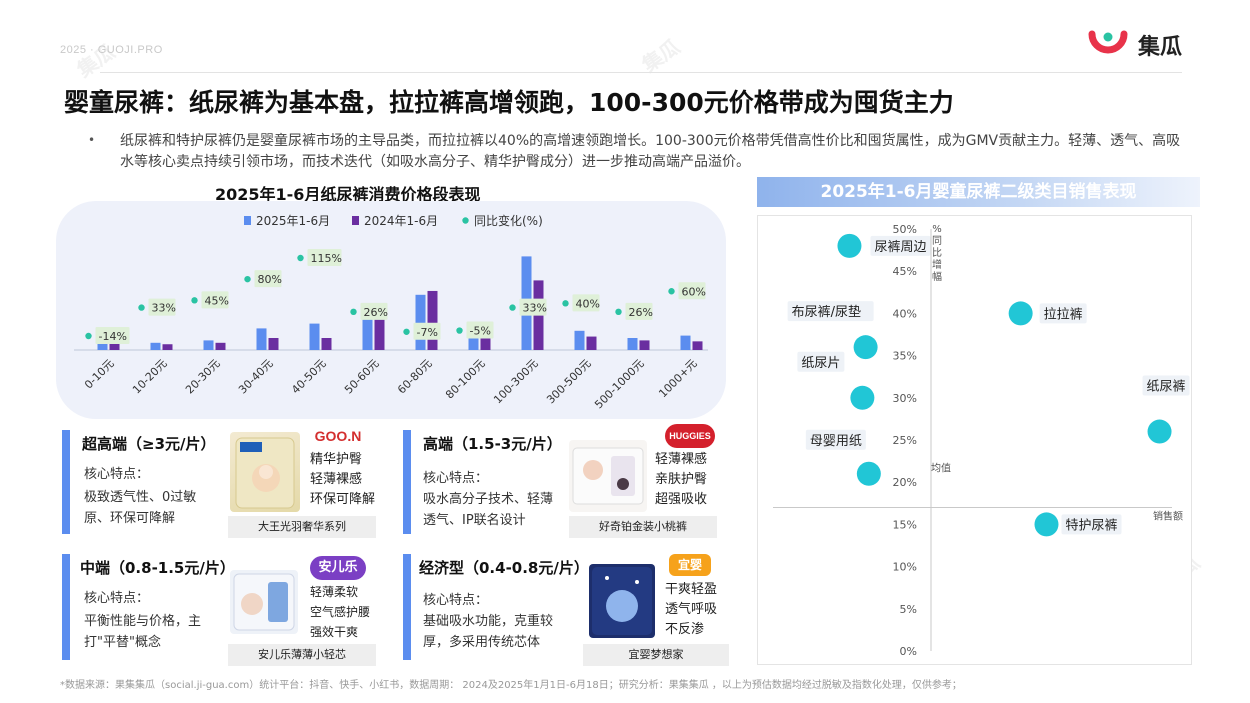 The height and width of the screenshot is (703, 1250). What do you see at coordinates (488, 632) in the screenshot?
I see `tier-description: 基础吸水功能，克重较厚，多采用传统芯体` at bounding box center [488, 632].